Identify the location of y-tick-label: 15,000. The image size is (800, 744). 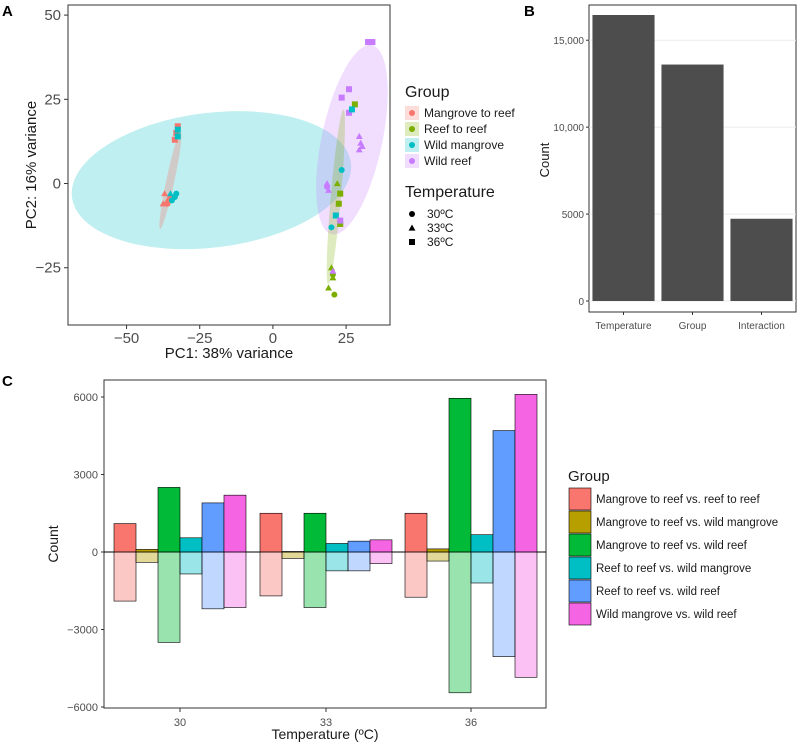
(568, 41).